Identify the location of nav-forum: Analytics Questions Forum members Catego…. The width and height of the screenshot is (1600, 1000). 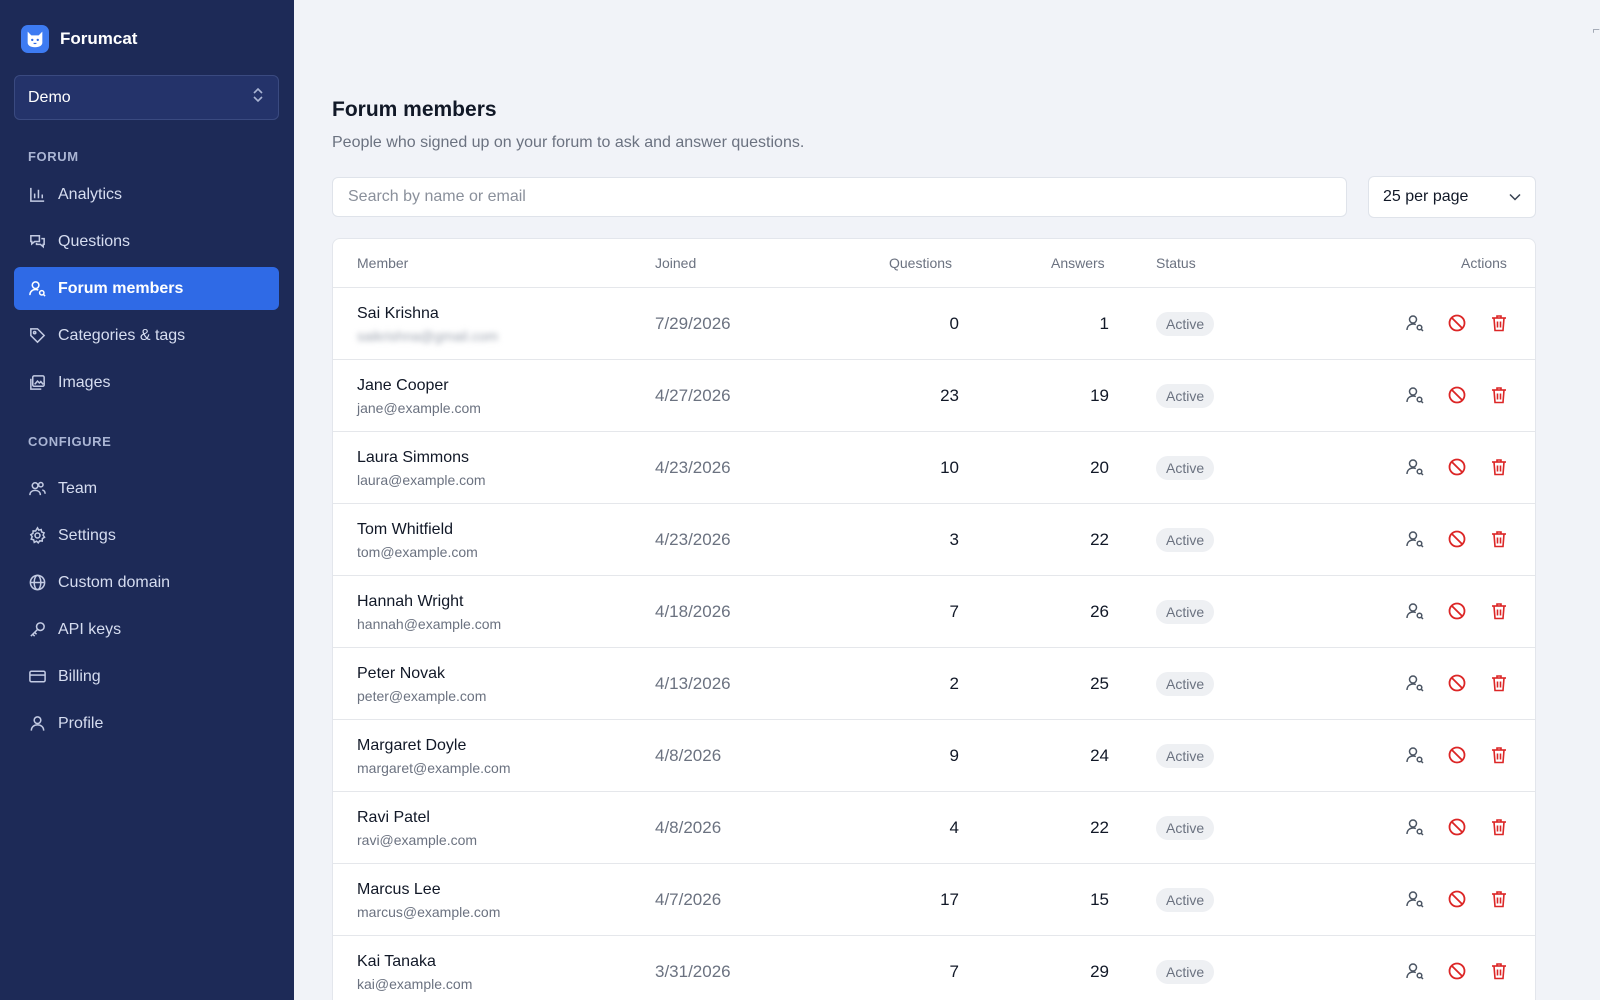
(146, 290).